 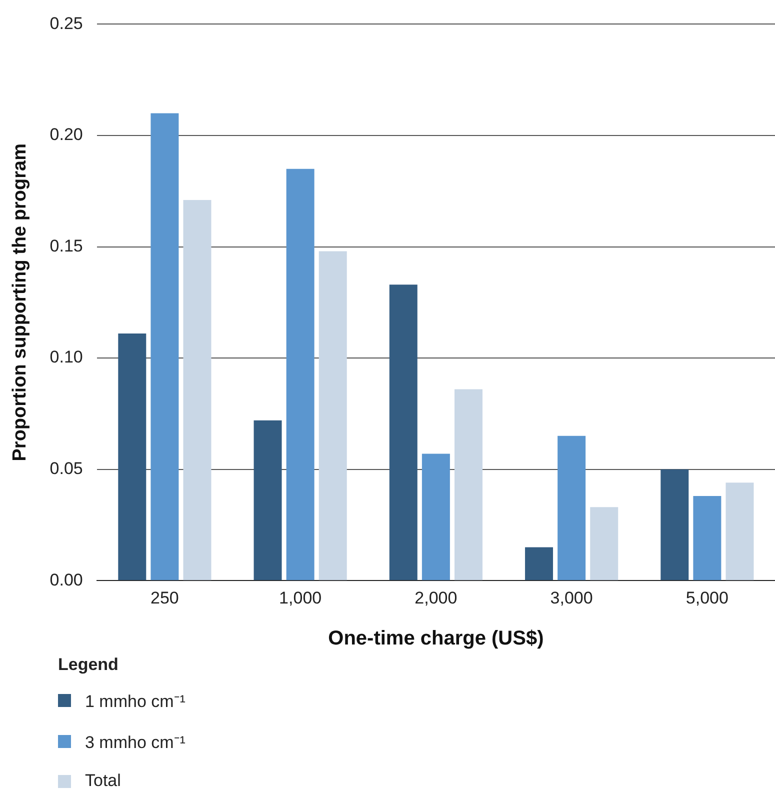 What do you see at coordinates (571, 598) in the screenshot?
I see `x-tick-label: 3,000` at bounding box center [571, 598].